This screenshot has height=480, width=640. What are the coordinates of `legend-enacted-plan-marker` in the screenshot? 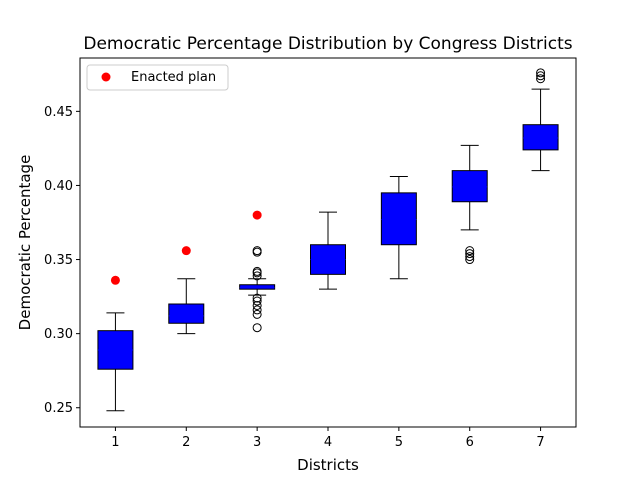 It's located at (106, 77).